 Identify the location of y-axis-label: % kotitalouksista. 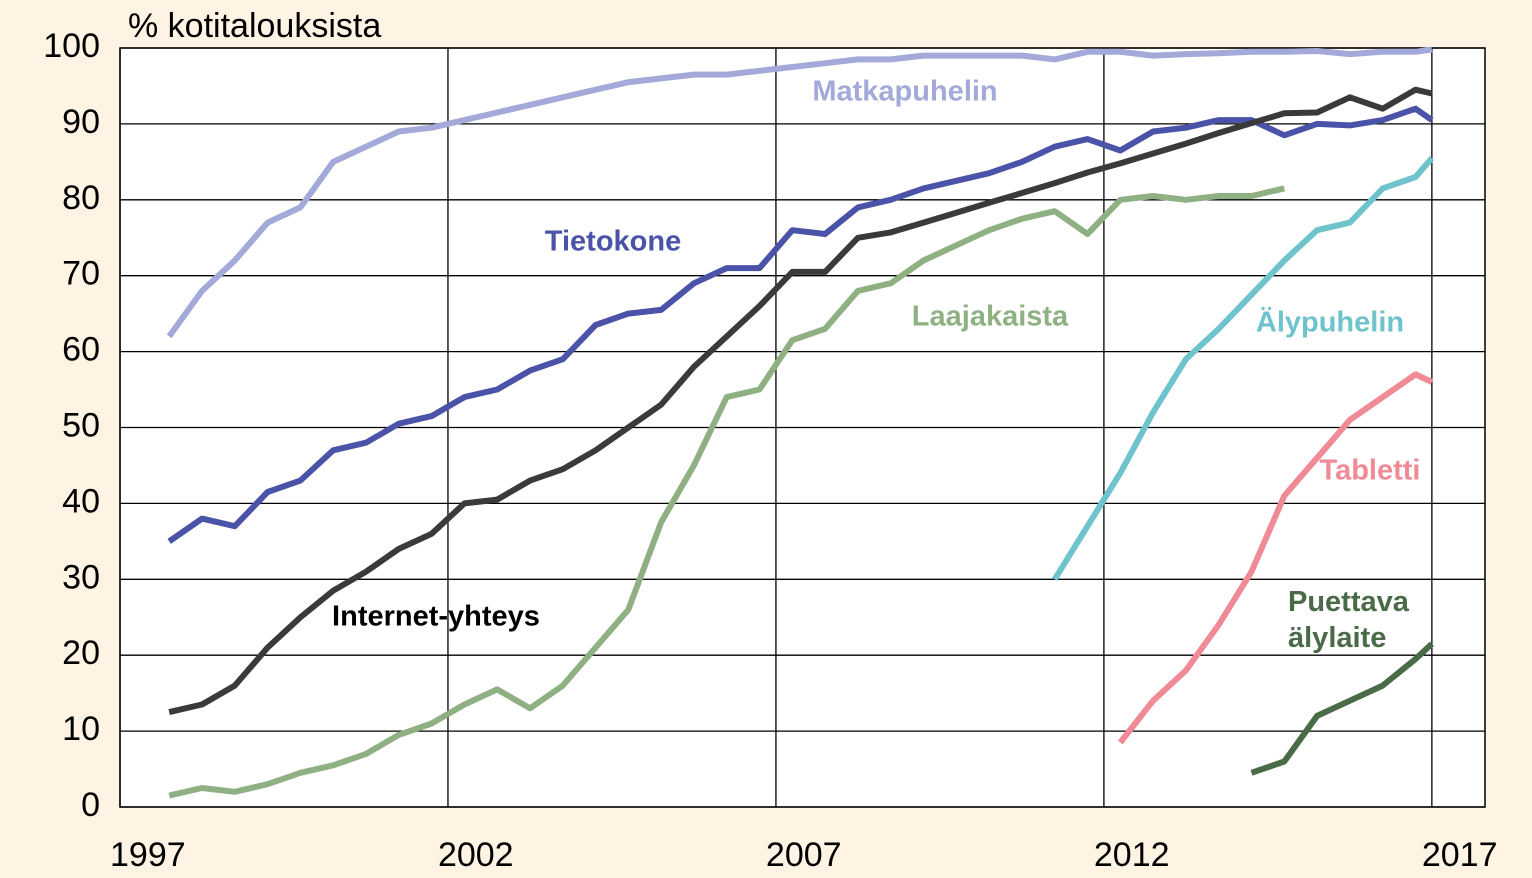
(254, 26).